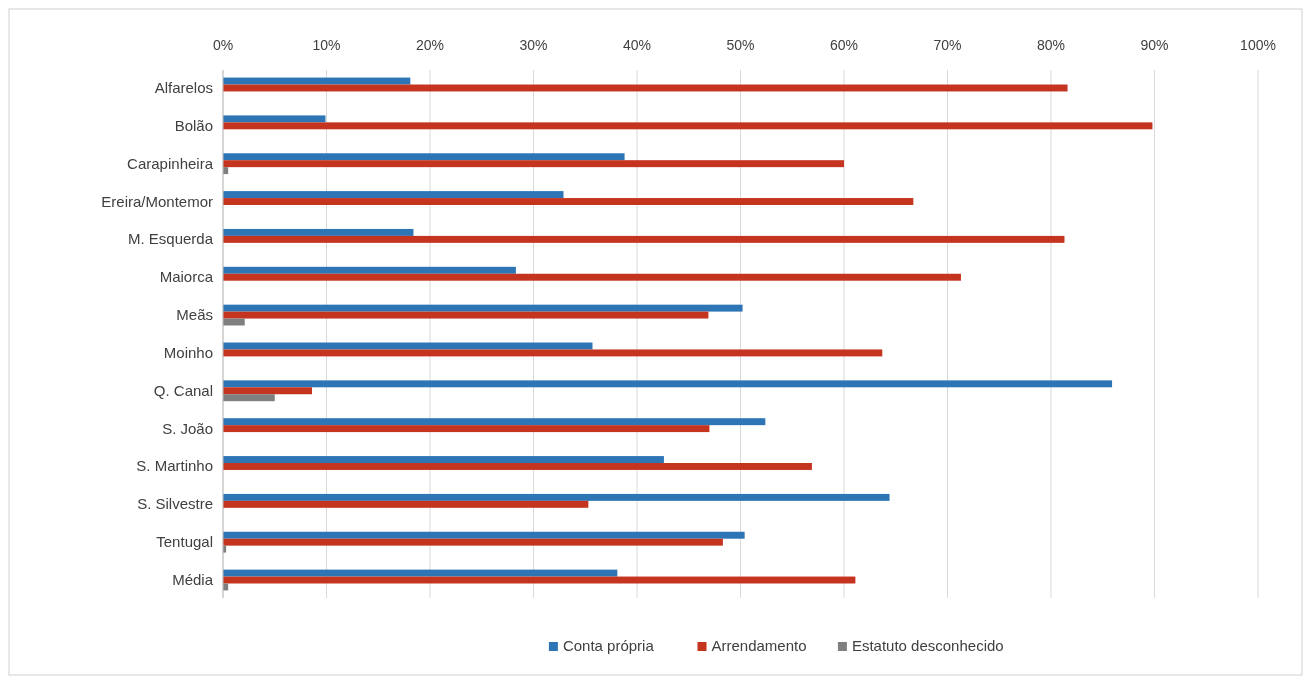 The image size is (1311, 684). I want to click on x-tick-label: 90%, so click(1154, 45).